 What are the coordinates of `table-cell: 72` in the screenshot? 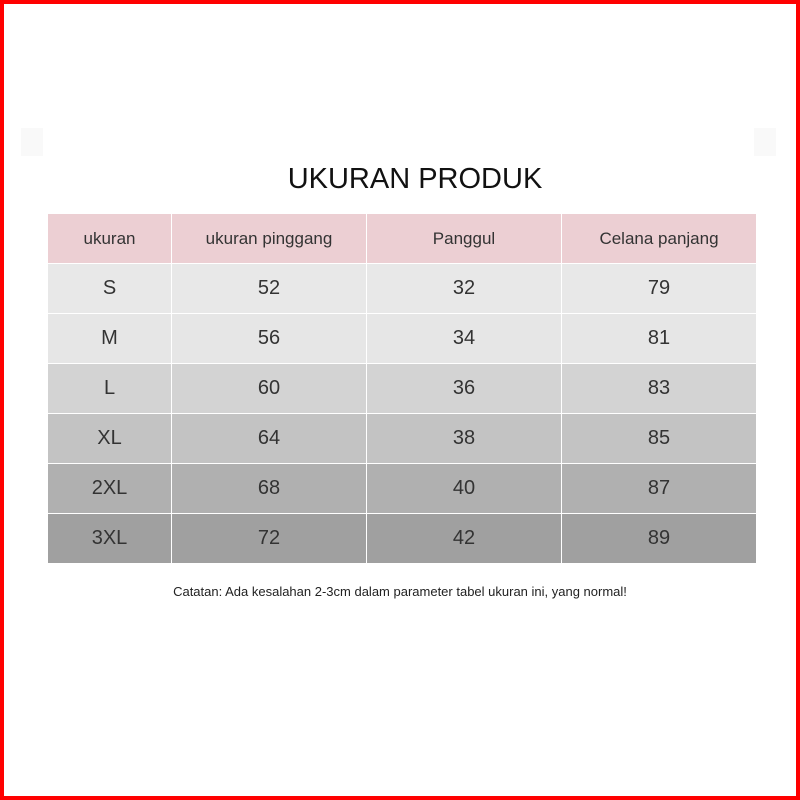 It's located at (269, 538).